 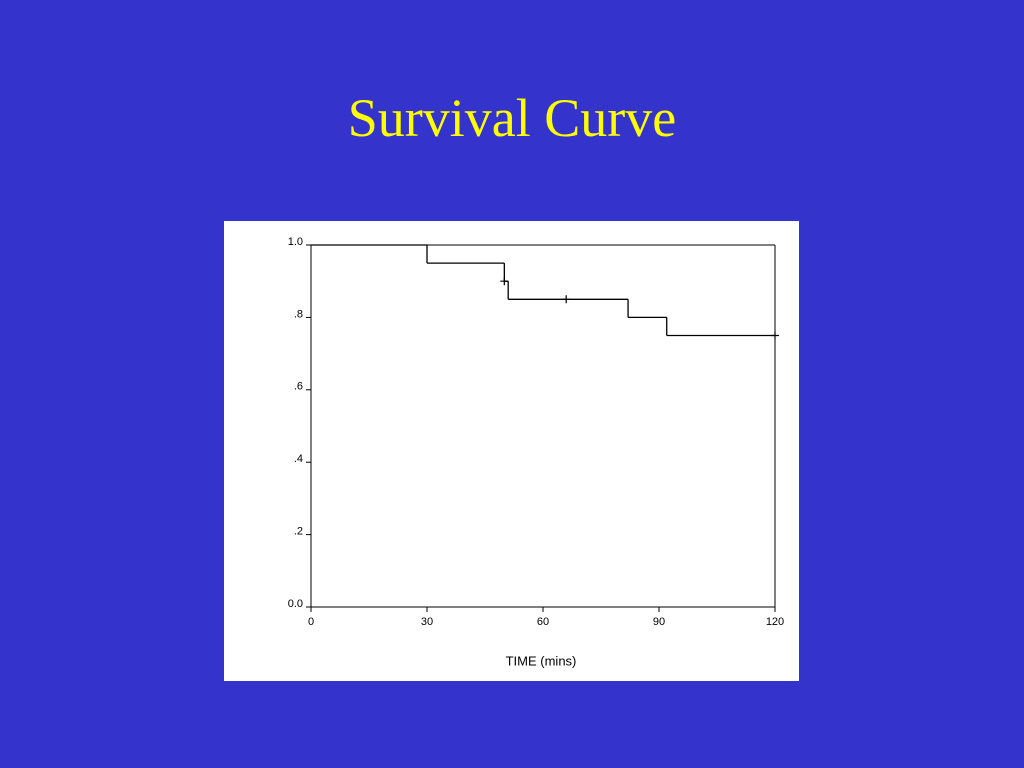 What do you see at coordinates (775, 622) in the screenshot?
I see `x-tick-label: 120` at bounding box center [775, 622].